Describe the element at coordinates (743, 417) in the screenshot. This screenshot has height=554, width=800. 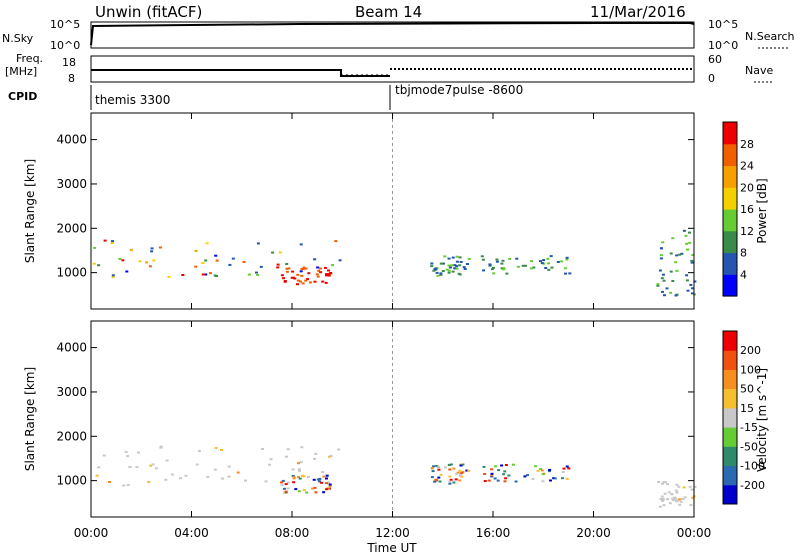
I see `velocity-colorbar: 200 100 50 15 -15 -50 -100 -200` at that location.